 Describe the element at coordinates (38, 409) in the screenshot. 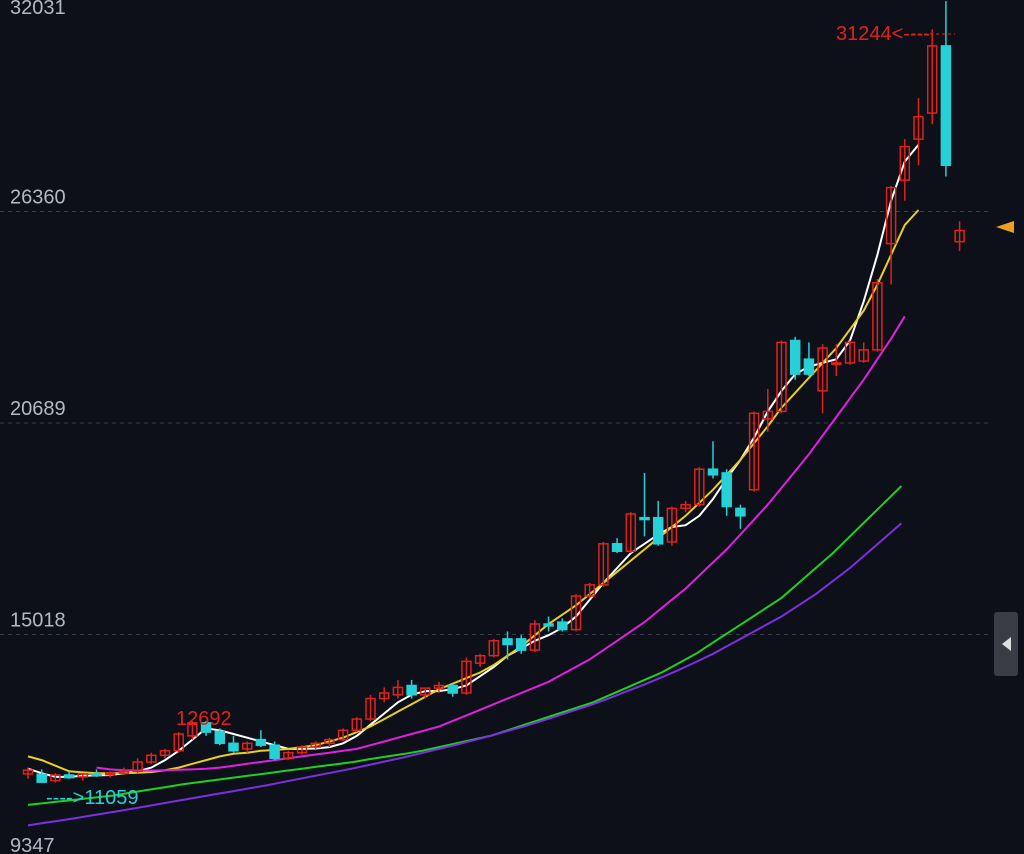

I see `y-tick-label: 20689` at that location.